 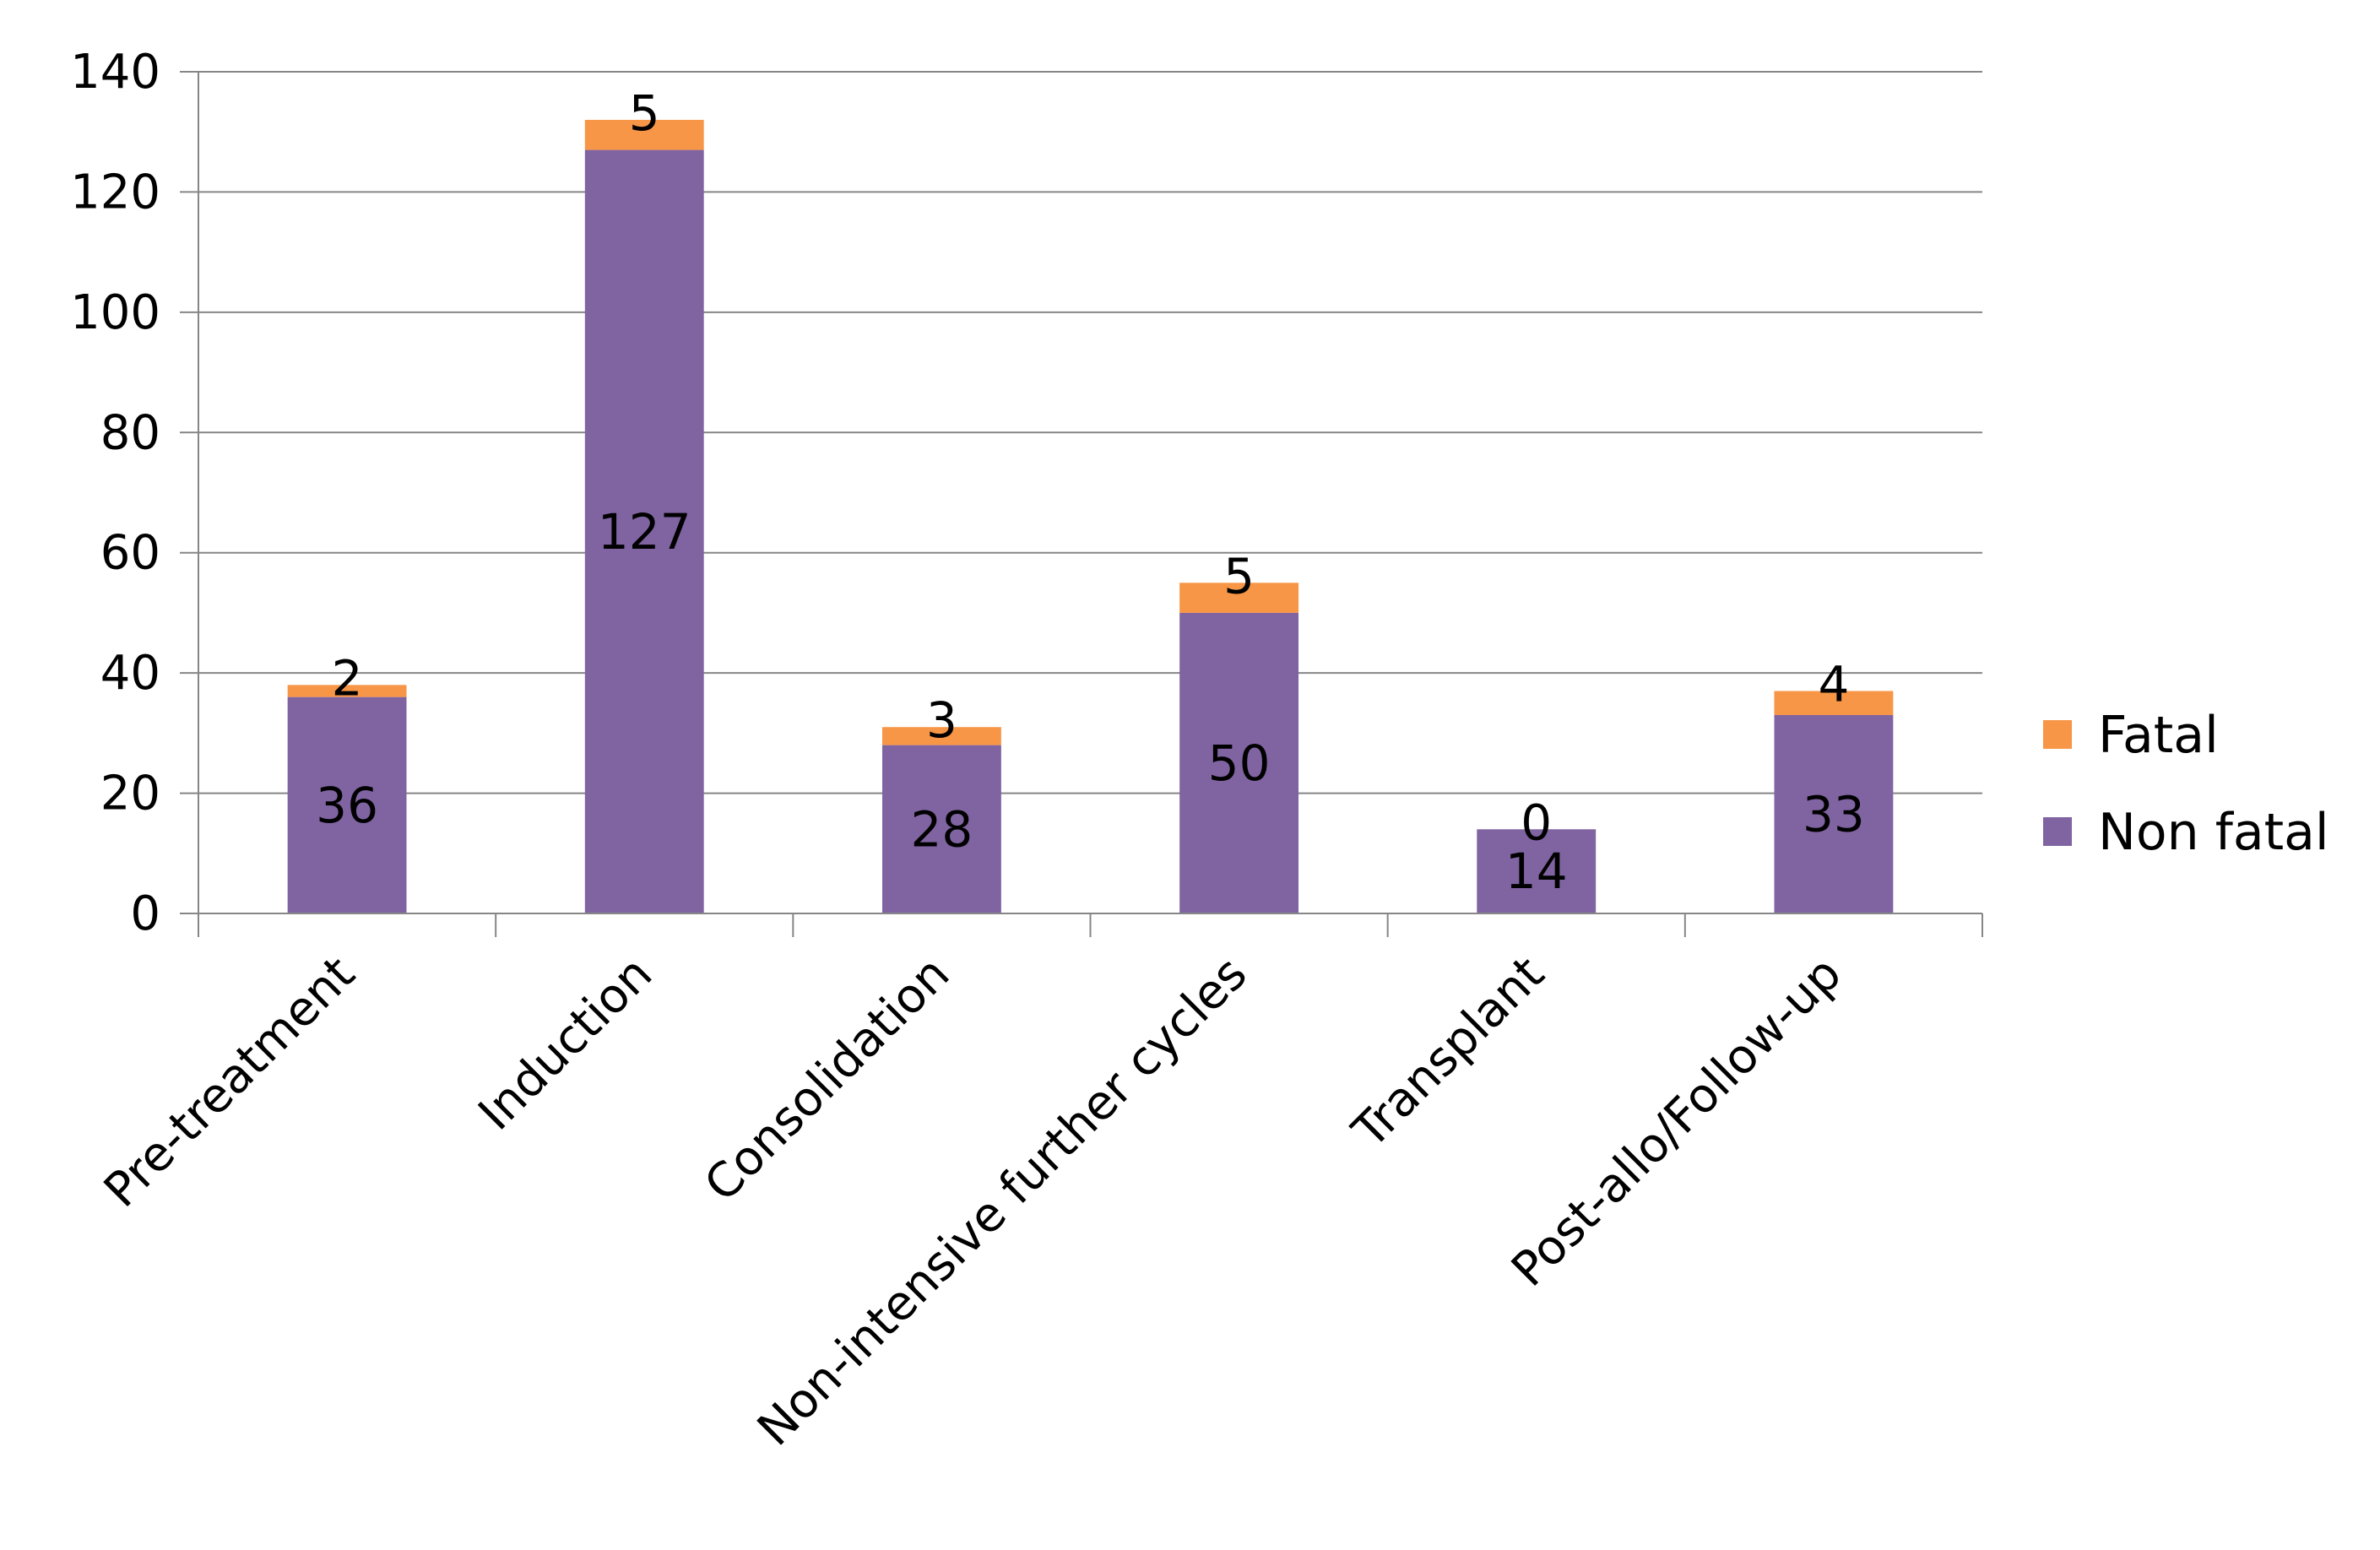 I want to click on data-label-non-fatal: 36, so click(x=347, y=805).